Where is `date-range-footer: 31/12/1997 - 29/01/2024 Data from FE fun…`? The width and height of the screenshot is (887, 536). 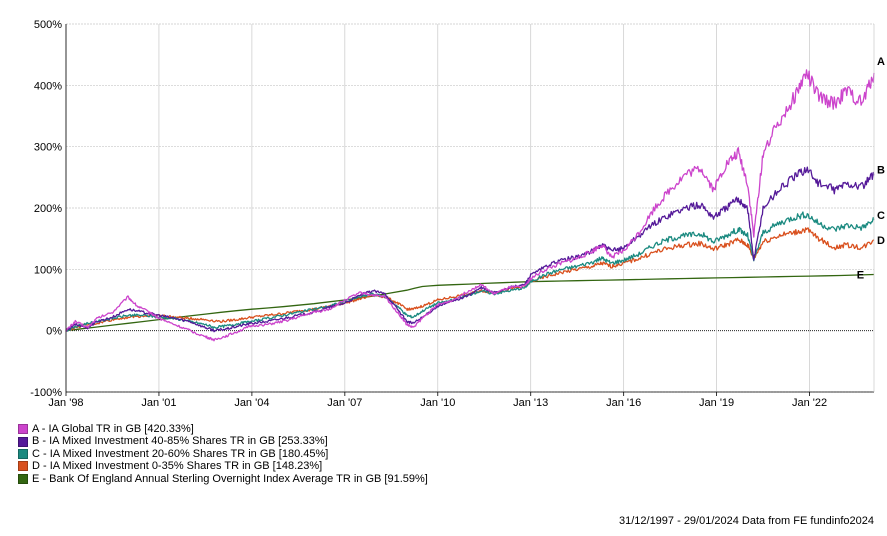 date-range-footer: 31/12/1997 - 29/01/2024 Data from FE fun… is located at coordinates (746, 521).